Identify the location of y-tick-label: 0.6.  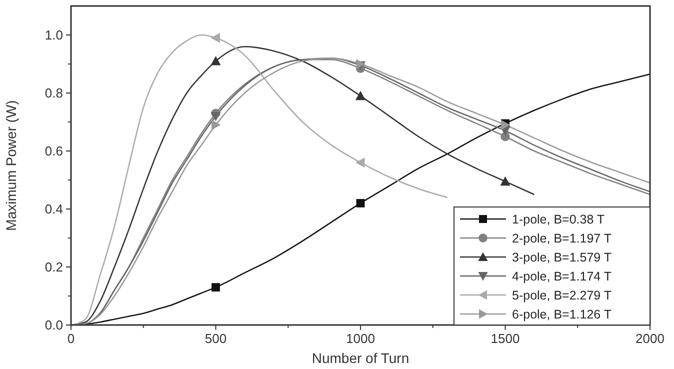
(53, 151).